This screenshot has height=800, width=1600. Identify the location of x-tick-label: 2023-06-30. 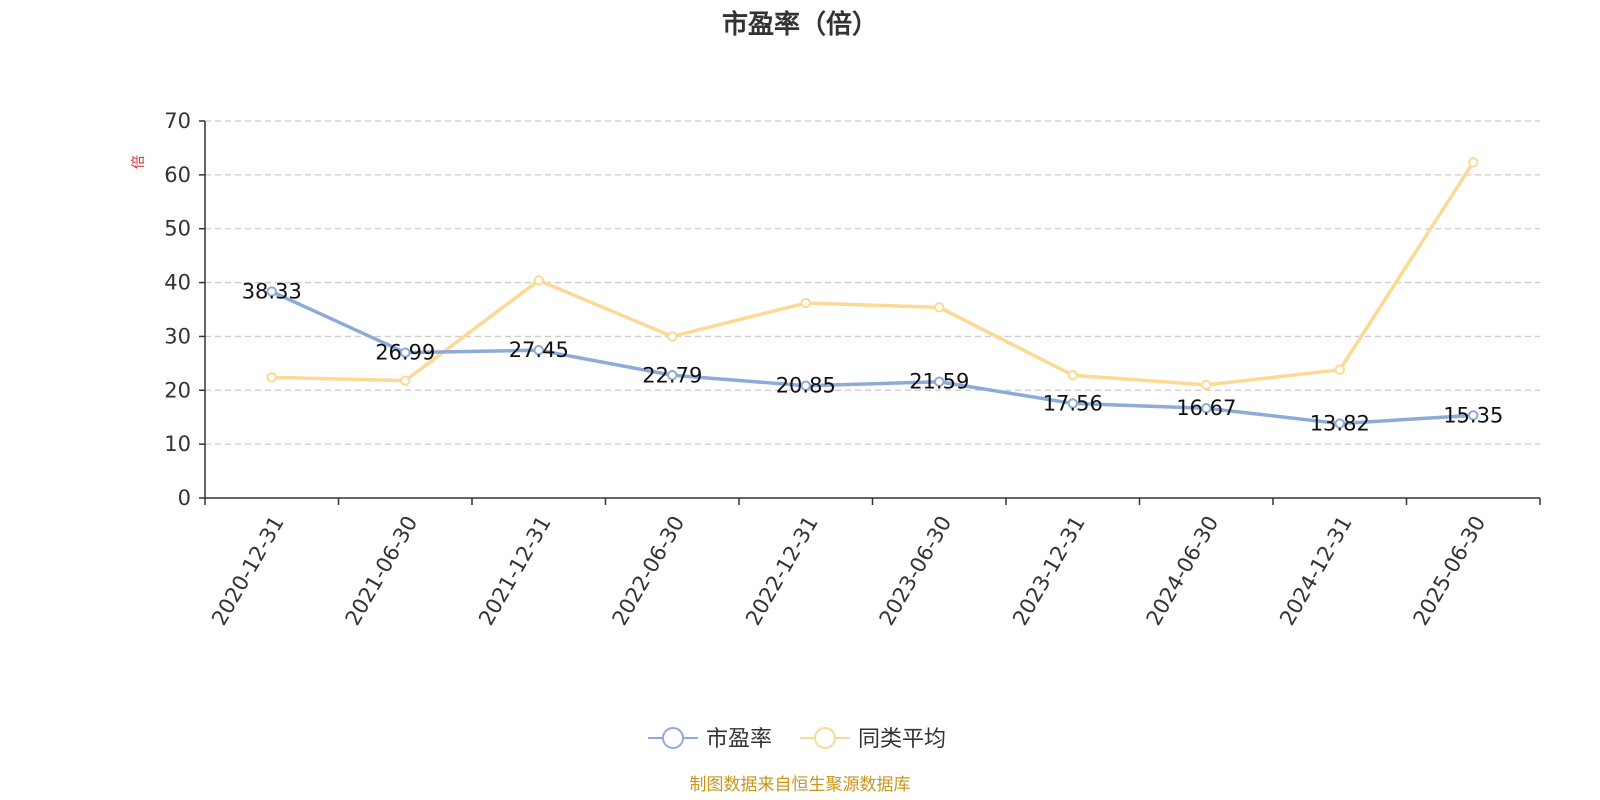
(916, 571).